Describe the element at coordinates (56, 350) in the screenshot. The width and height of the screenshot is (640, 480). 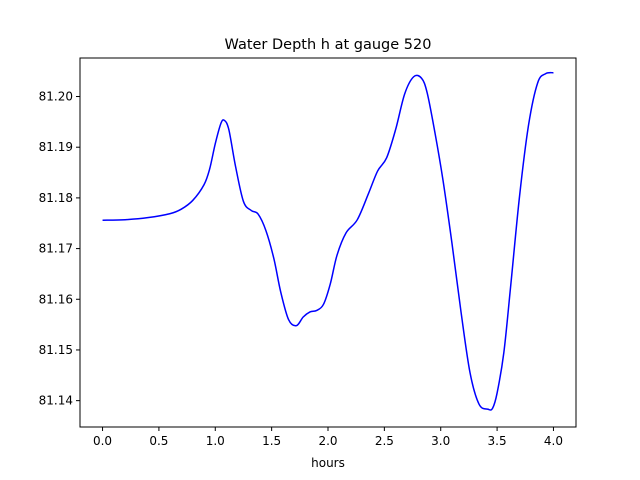
I see `y-tick-label: 81.15` at that location.